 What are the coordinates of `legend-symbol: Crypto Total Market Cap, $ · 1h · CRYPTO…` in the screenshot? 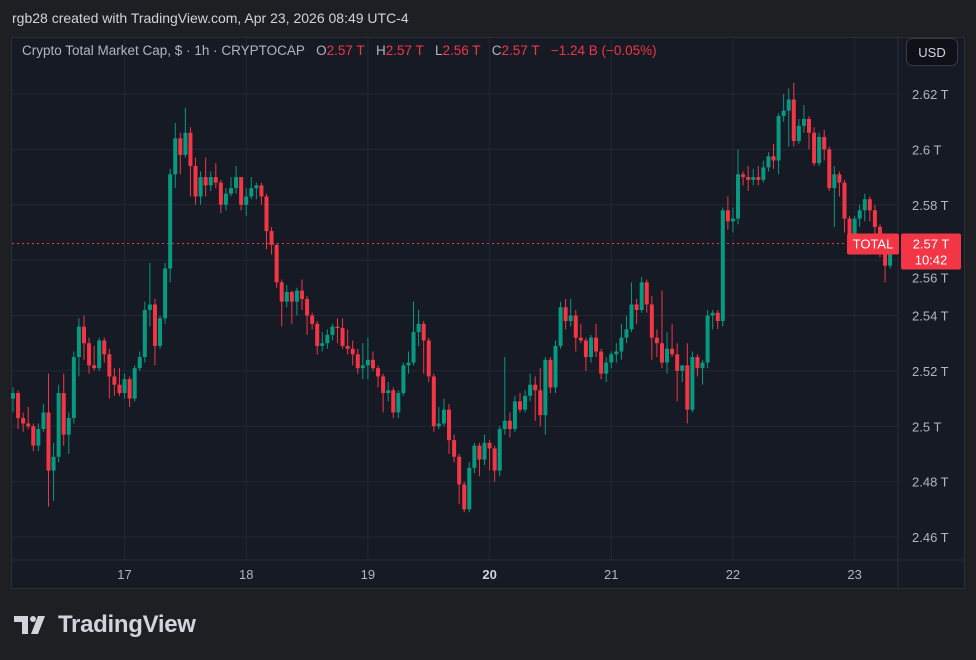 It's located at (163, 50).